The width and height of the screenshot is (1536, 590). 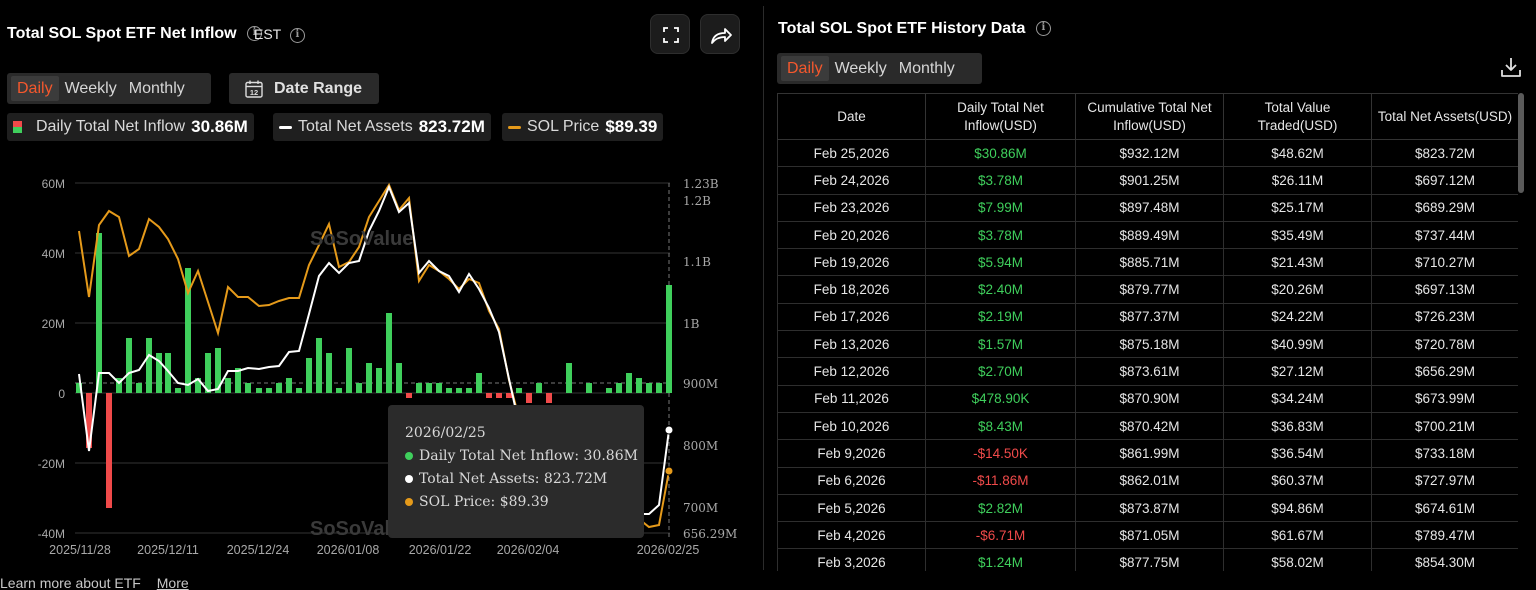 I want to click on chart-title: Total SOL Spot ETF Net Inflow i, so click(x=135, y=34).